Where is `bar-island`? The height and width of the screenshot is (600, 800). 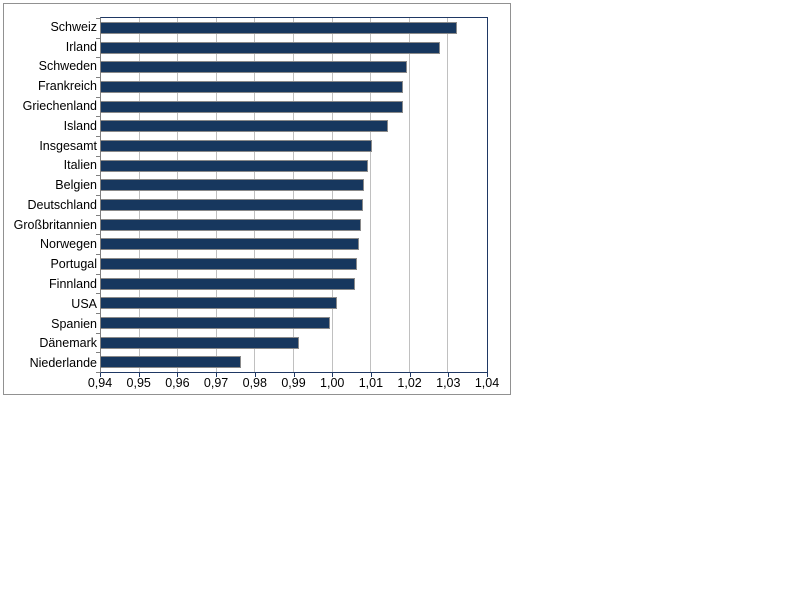 bar-island is located at coordinates (244, 126).